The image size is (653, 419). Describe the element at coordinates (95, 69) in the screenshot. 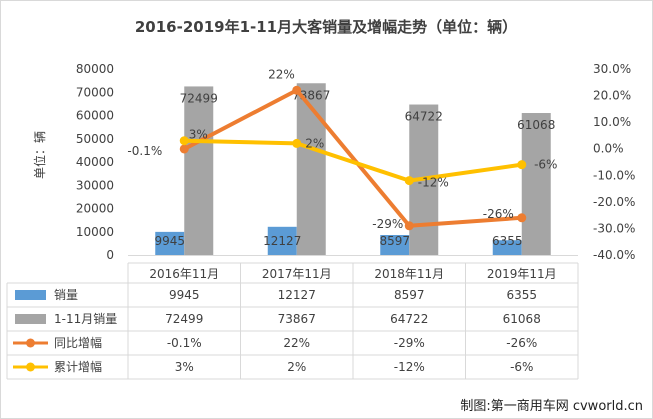

I see `y-tick-label: 80000` at that location.